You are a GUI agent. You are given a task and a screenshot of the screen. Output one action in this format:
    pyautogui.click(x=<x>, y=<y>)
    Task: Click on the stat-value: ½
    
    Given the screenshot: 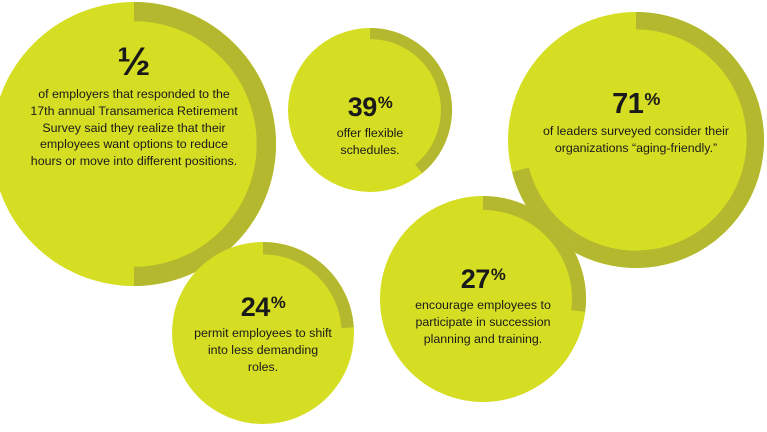 What is the action you would take?
    pyautogui.click(x=133, y=62)
    